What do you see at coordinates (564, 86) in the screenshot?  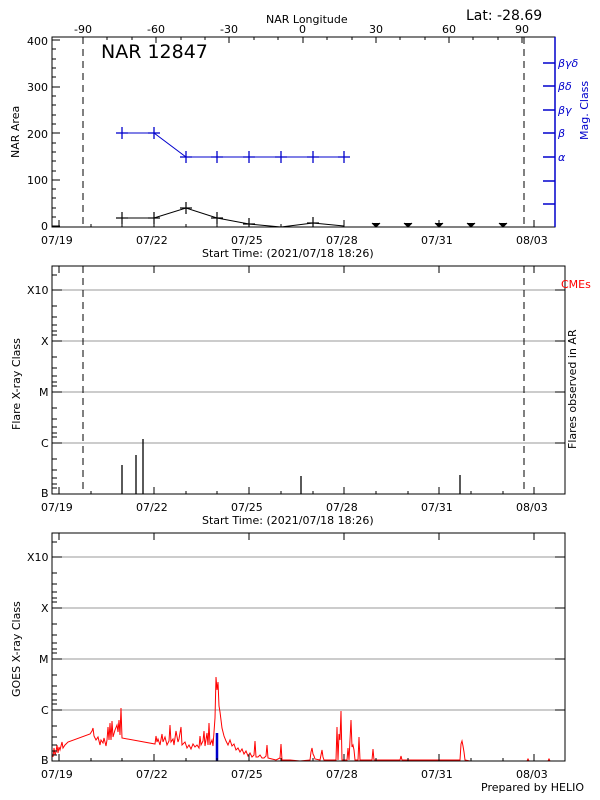 I see `svg-text: βδ` at bounding box center [564, 86].